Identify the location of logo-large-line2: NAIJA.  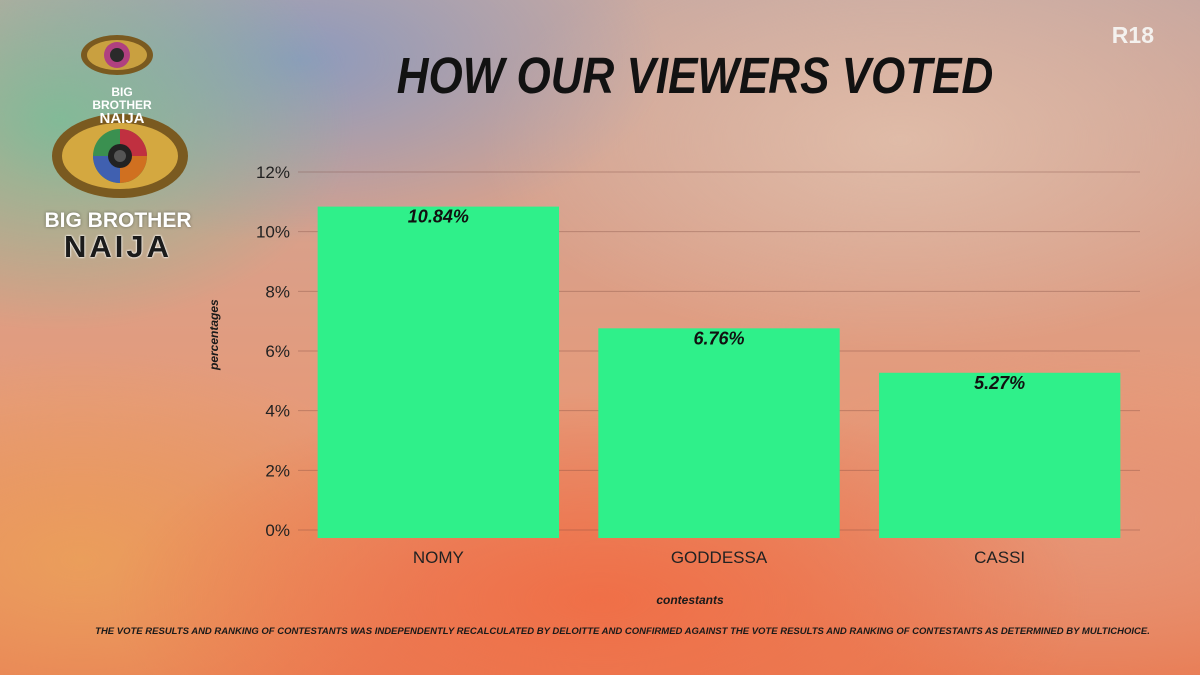
(117, 246).